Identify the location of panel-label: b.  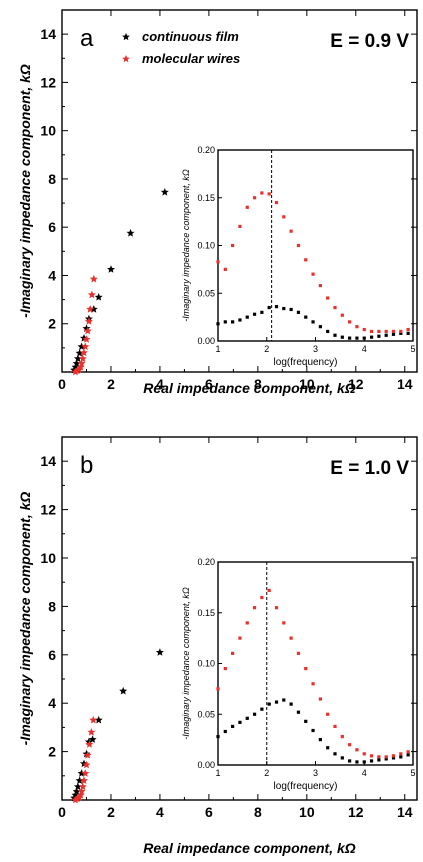
(86, 465).